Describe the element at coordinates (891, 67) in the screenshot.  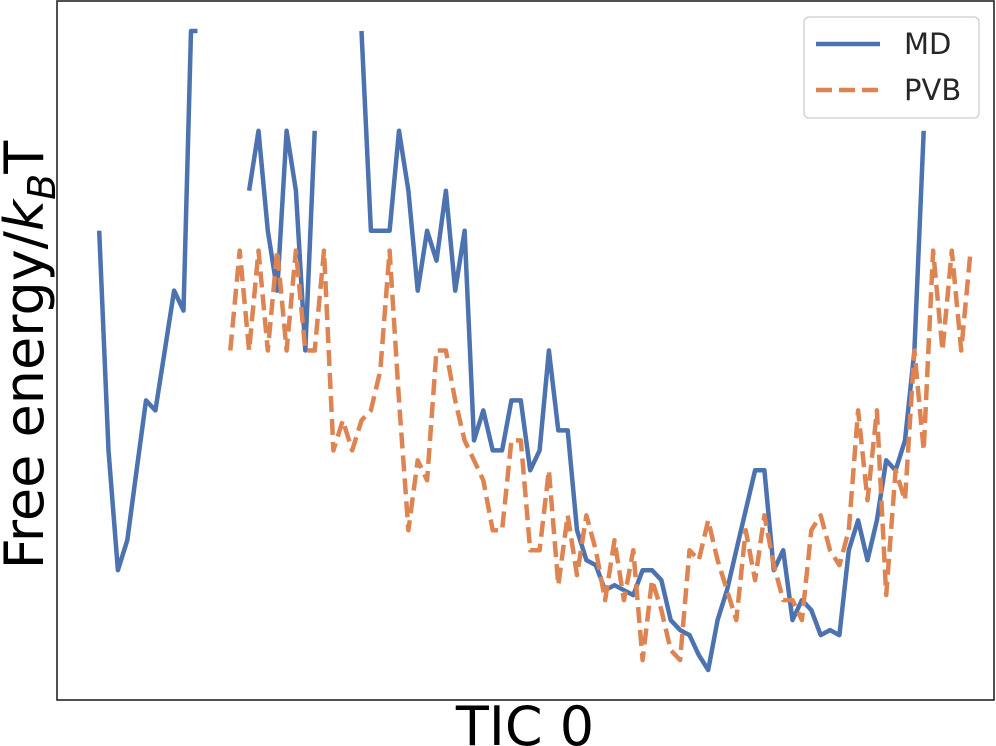
I see `legend: MD PVB` at that location.